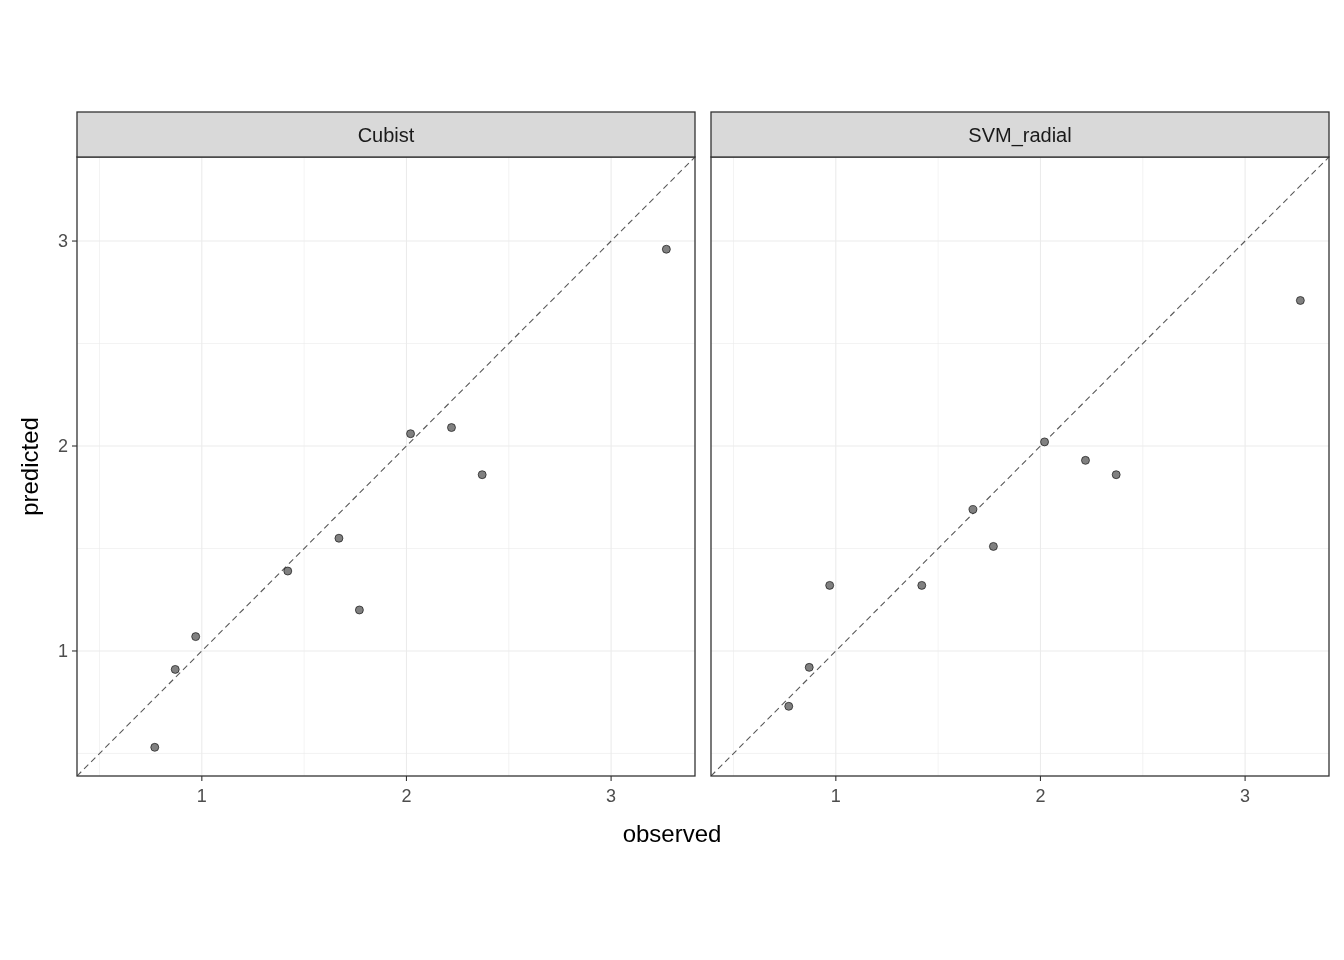 The image size is (1344, 960). Describe the element at coordinates (62, 241) in the screenshot. I see `y-tick-label: 3` at that location.